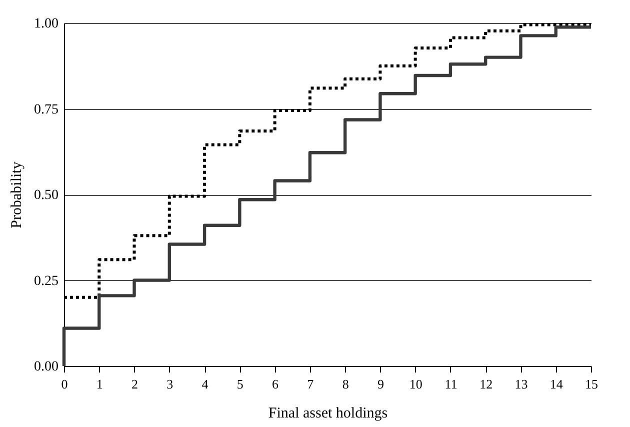 This screenshot has height=427, width=630. Describe the element at coordinates (205, 384) in the screenshot. I see `x-tick-label: 4` at that location.